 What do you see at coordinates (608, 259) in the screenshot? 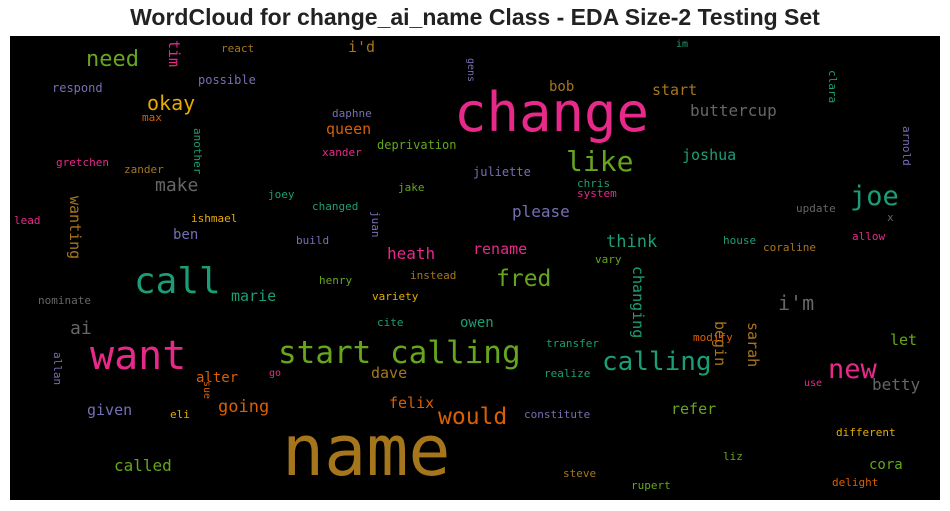
I see `word-vary: vary` at bounding box center [608, 259].